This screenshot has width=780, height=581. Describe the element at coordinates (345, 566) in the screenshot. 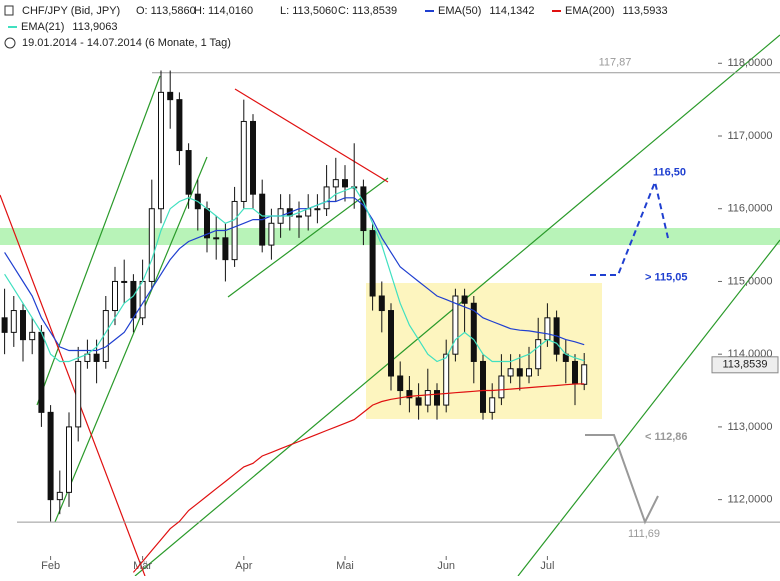

I see `x-tick-label: Mai` at that location.